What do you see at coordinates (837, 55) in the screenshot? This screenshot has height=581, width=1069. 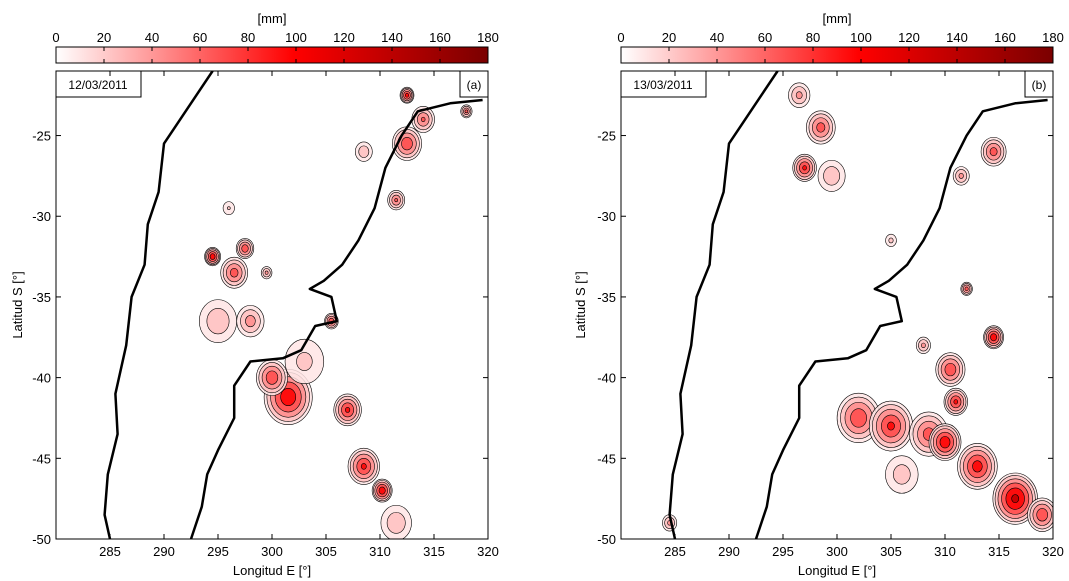 I see `colorbar` at bounding box center [837, 55].